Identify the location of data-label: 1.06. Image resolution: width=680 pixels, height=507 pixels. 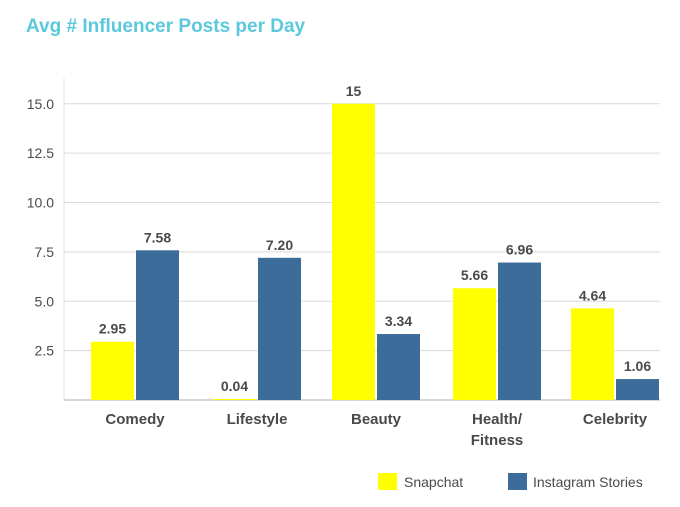
(637, 366).